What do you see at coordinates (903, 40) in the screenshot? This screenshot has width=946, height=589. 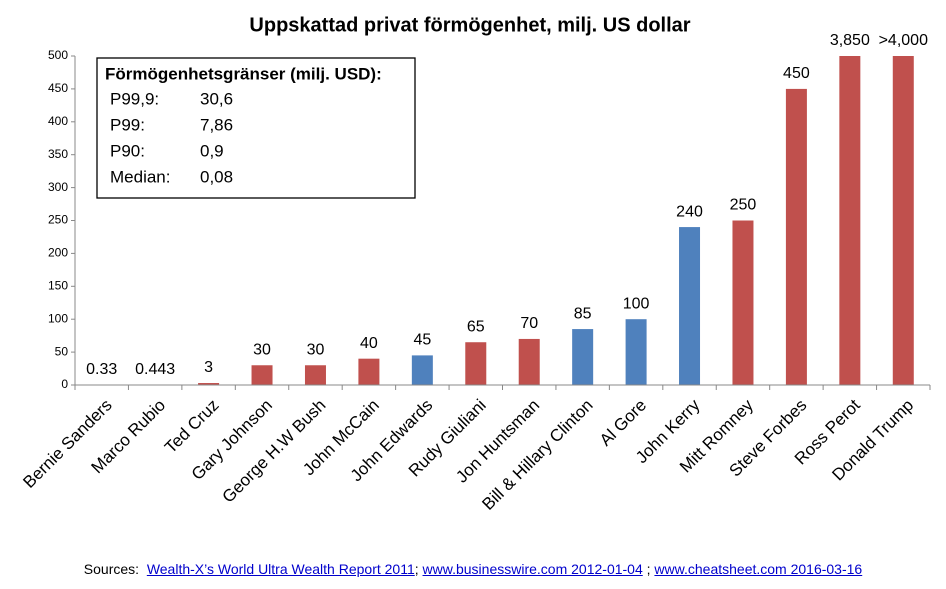 I see `value-label: >4,000` at bounding box center [903, 40].